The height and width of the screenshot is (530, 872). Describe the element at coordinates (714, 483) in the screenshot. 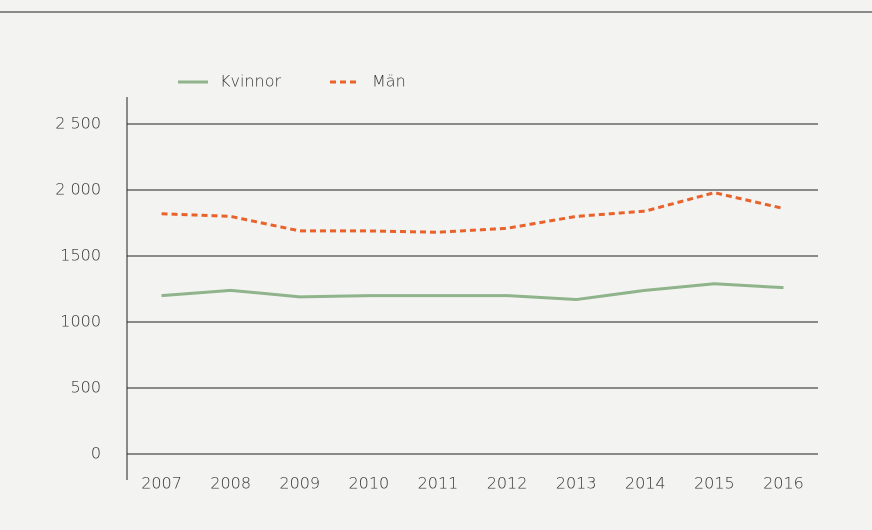

I see `x-tick-label: 2015` at that location.